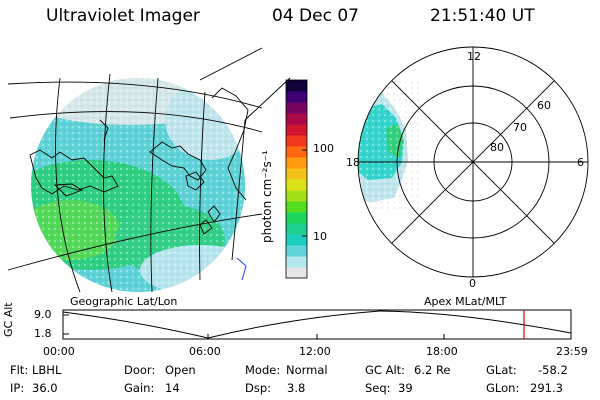 Image resolution: width=600 pixels, height=400 pixels. What do you see at coordinates (315, 16) in the screenshot?
I see `date-label: 04 Dec 07` at bounding box center [315, 16].